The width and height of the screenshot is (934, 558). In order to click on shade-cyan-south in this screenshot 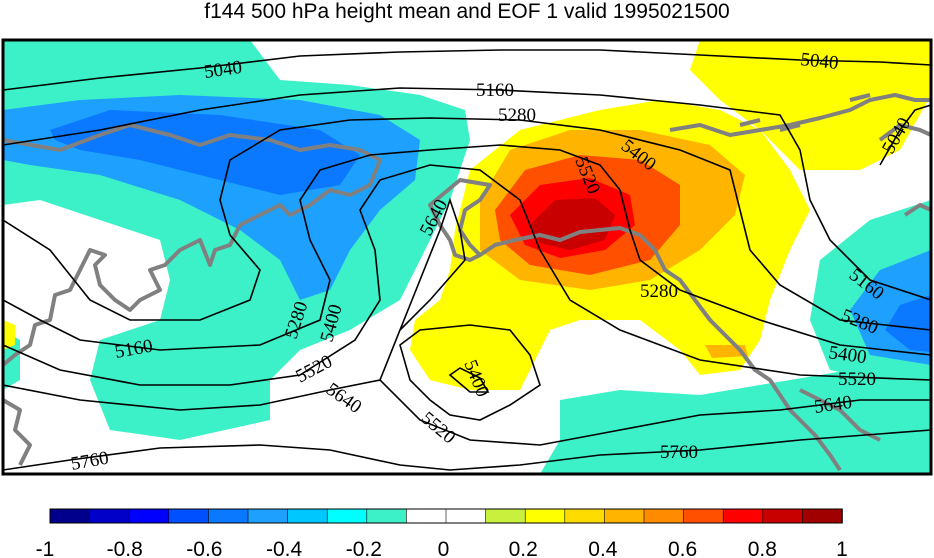, I will do `click(735, 422)`.